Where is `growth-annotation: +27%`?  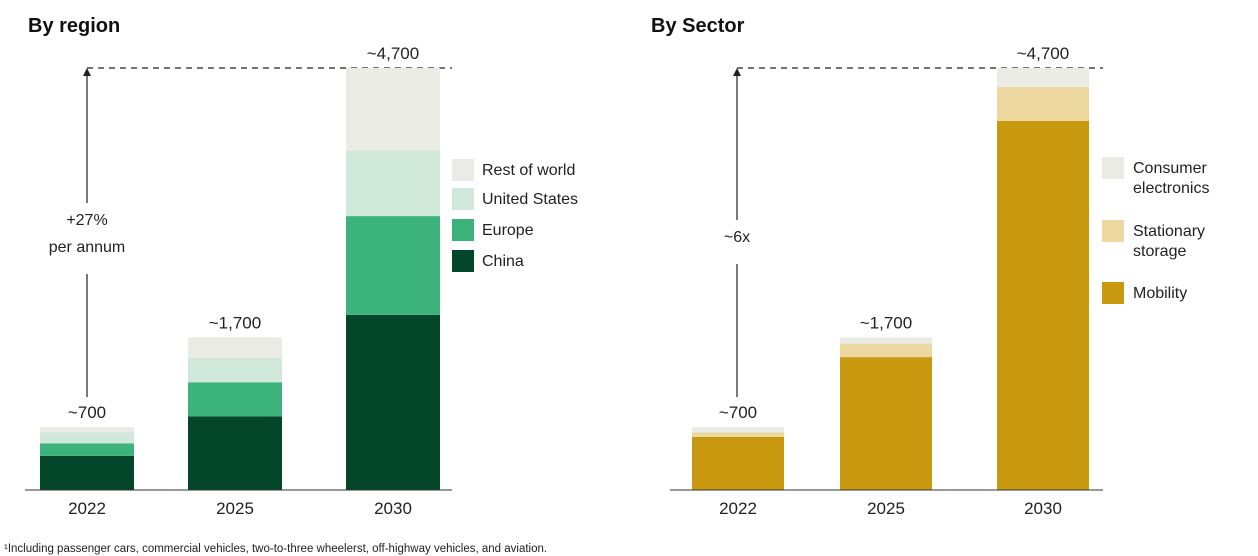 growth-annotation: +27% is located at coordinates (86, 220).